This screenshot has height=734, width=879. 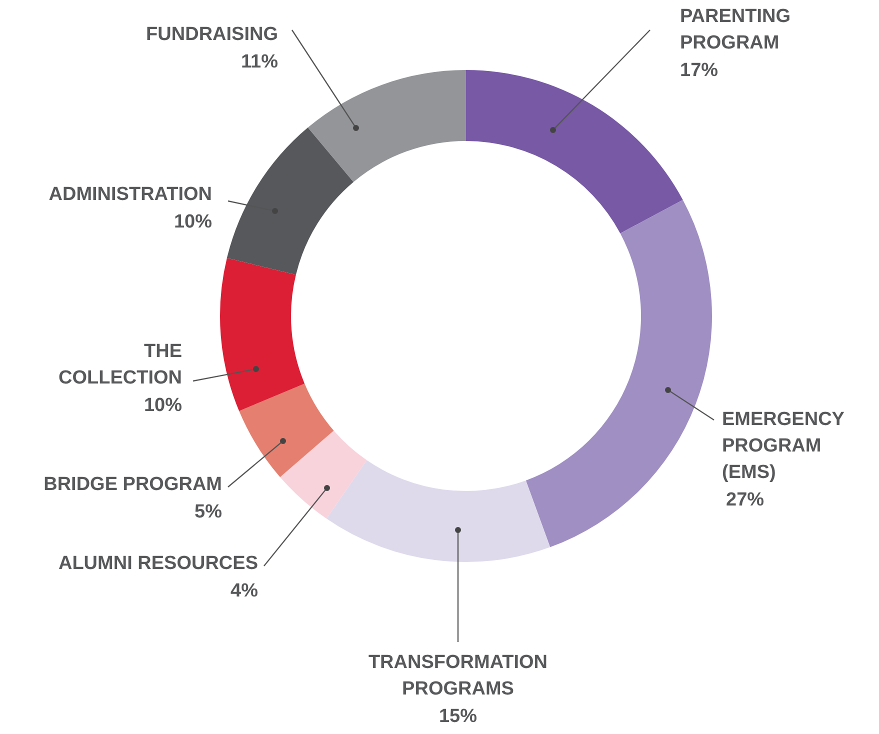 I want to click on slice-label: THE COLLECTION, so click(x=120, y=364).